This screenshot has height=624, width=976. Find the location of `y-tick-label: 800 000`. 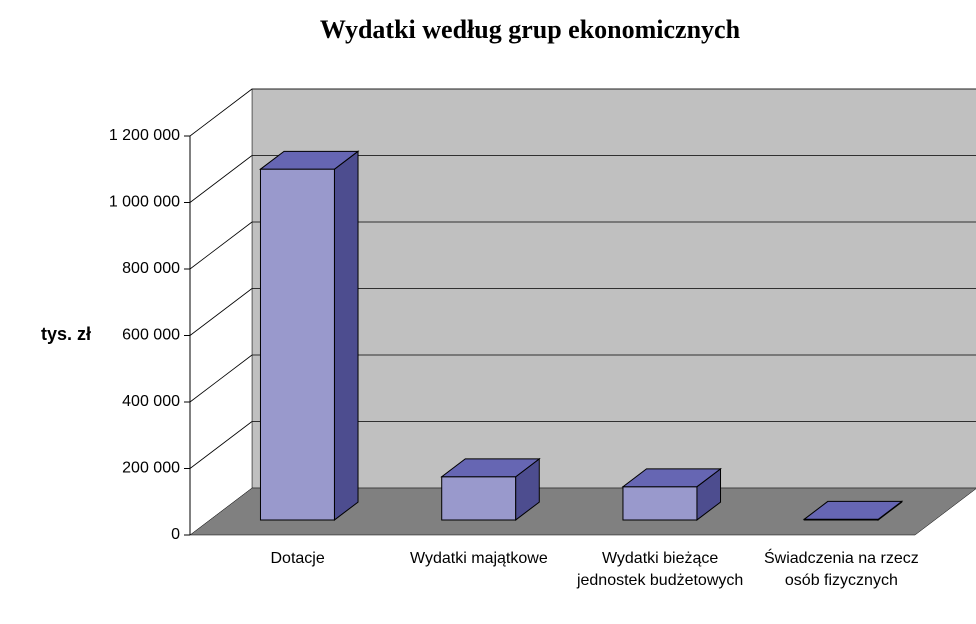

y-tick-label: 800 000 is located at coordinates (151, 268).